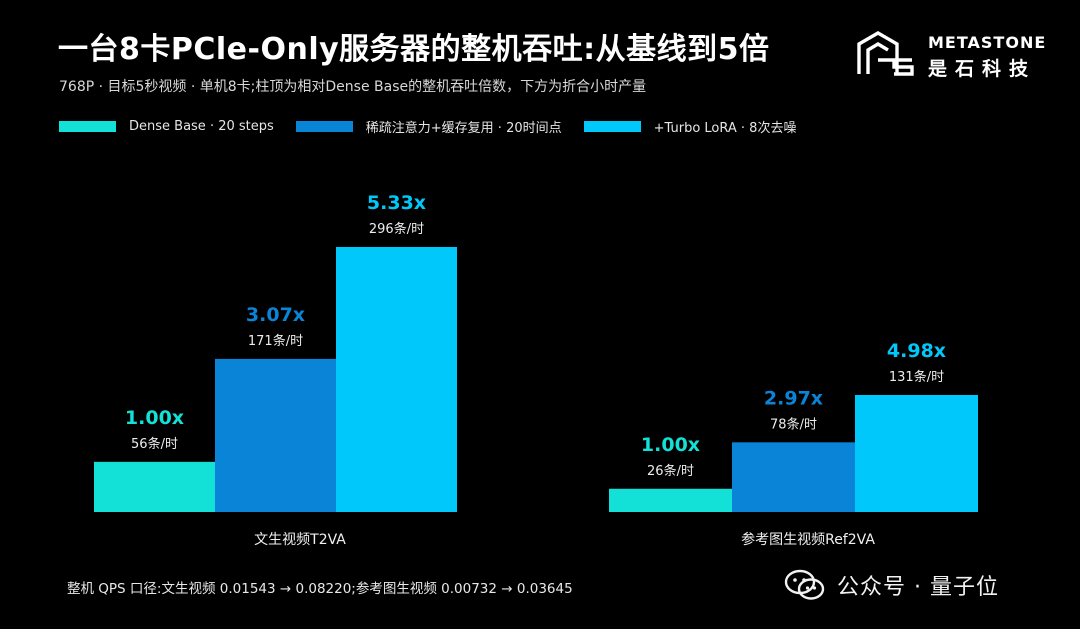 The image size is (1080, 629). What do you see at coordinates (916, 351) in the screenshot?
I see `bar-multiplier-label: 4.98x` at bounding box center [916, 351].